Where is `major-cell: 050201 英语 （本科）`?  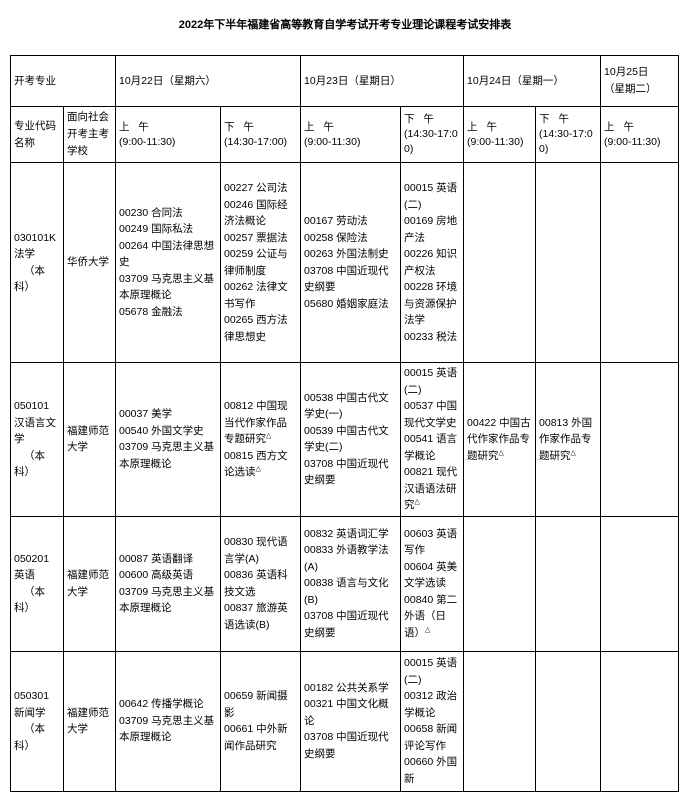
major-cell: 050201 英语 （本科） is located at coordinates (37, 583).